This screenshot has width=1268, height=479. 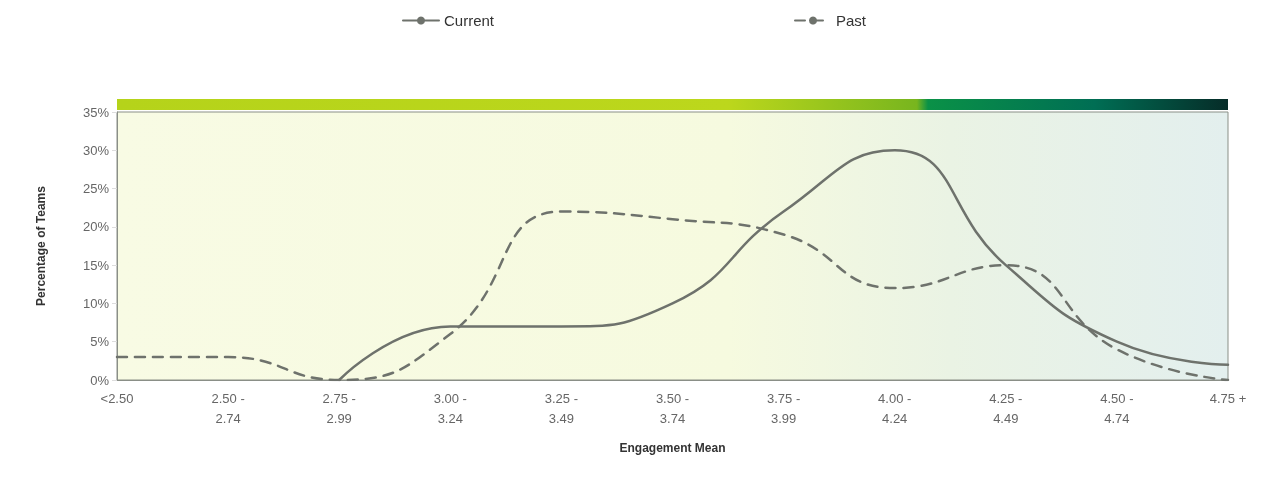 What do you see at coordinates (96, 227) in the screenshot?
I see `y-tick-label: 20%` at bounding box center [96, 227].